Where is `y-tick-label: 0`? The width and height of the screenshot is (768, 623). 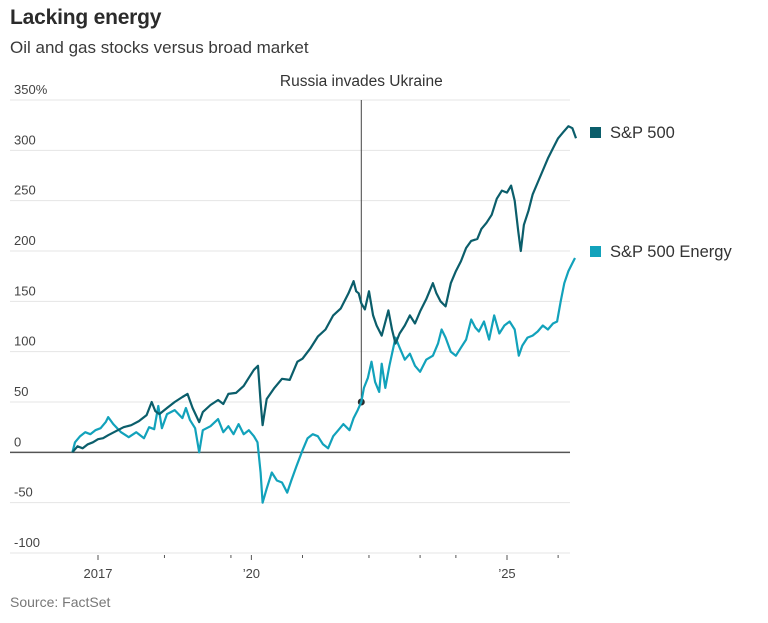
y-tick-label: 0 is located at coordinates (17, 441).